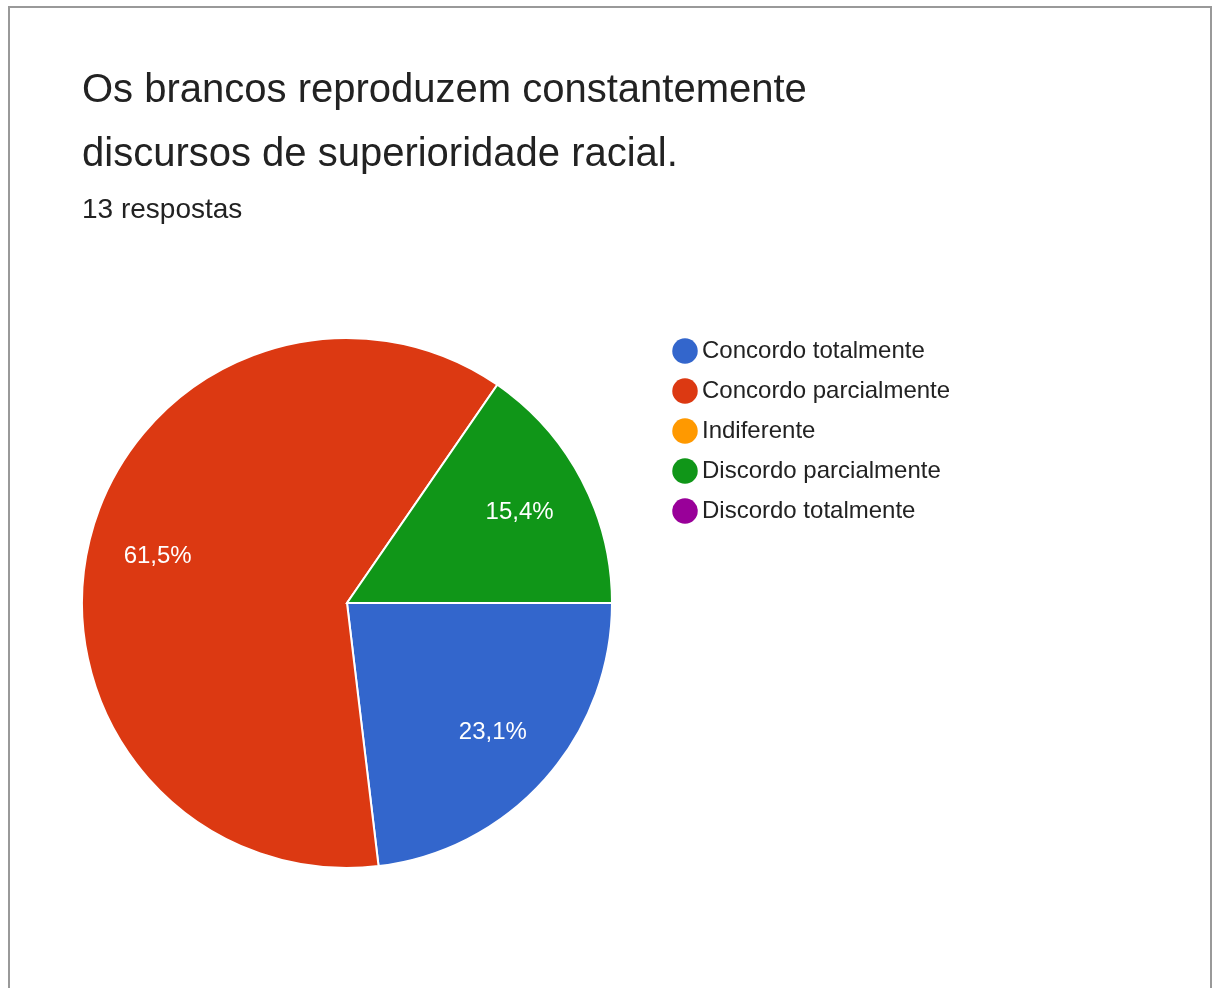  Describe the element at coordinates (826, 389) in the screenshot. I see `legend-label: Concordo parcialmente` at that location.